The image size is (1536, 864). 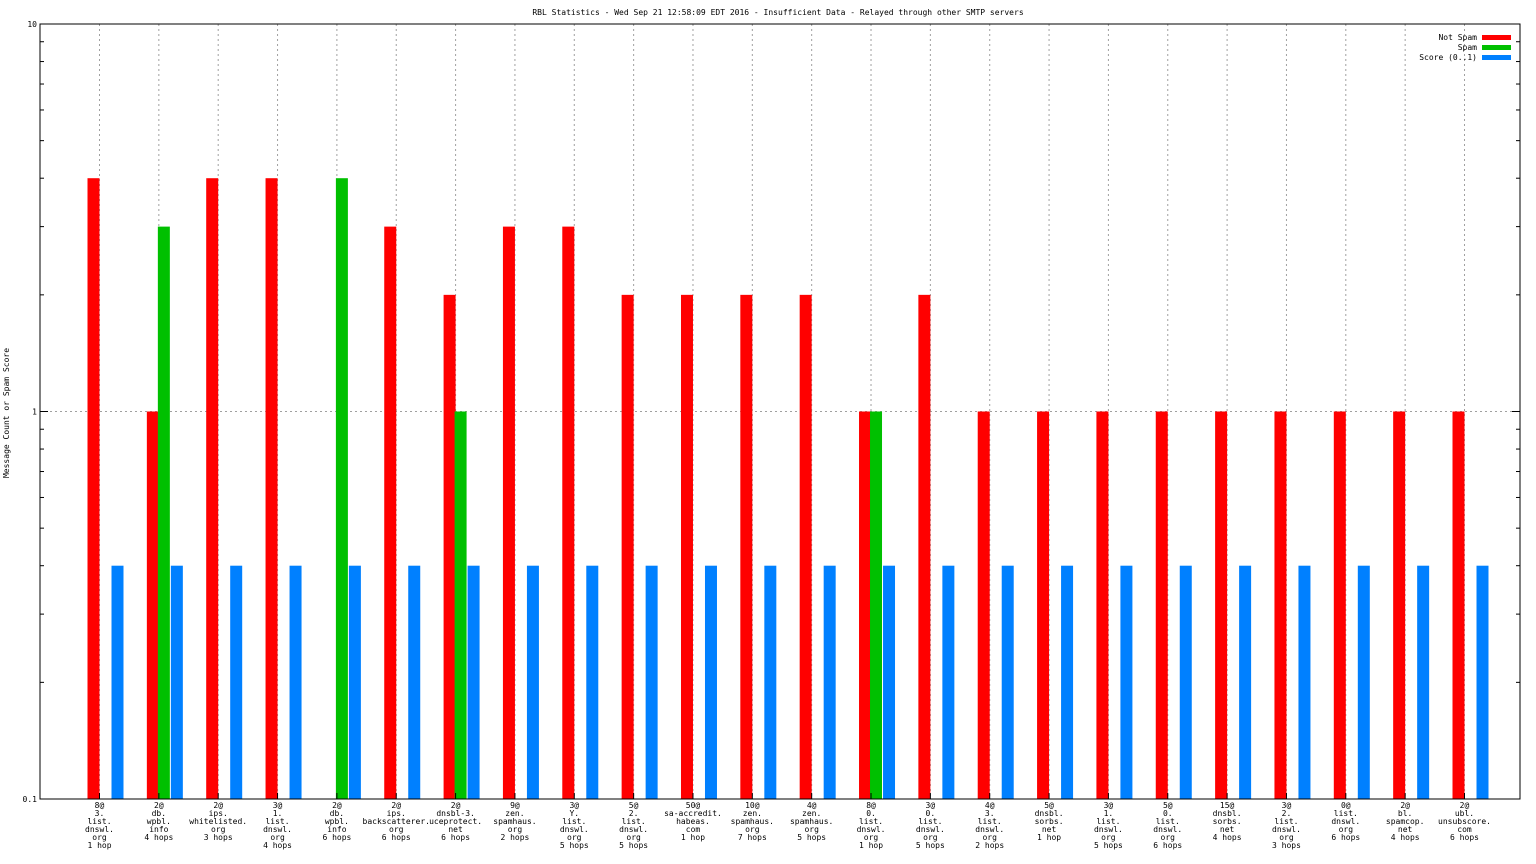 I want to click on x-tick-label: 5@ 2. list. dnswl. org 5 hops, so click(x=633, y=825).